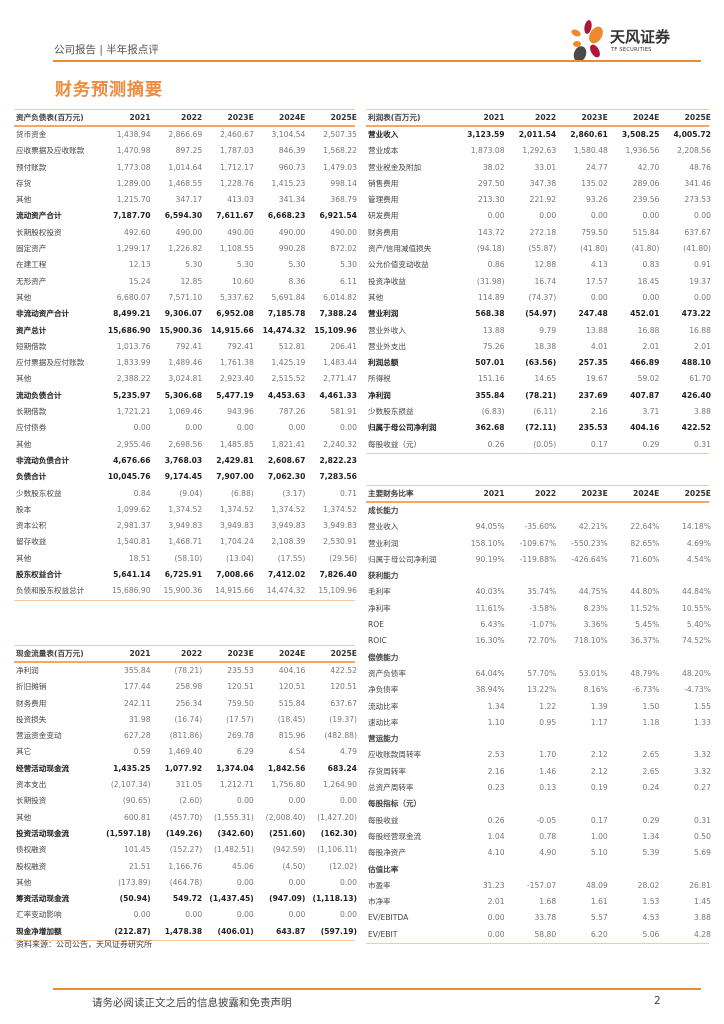  Describe the element at coordinates (387, 281) in the screenshot. I see `row-label: 投资净收益` at that location.